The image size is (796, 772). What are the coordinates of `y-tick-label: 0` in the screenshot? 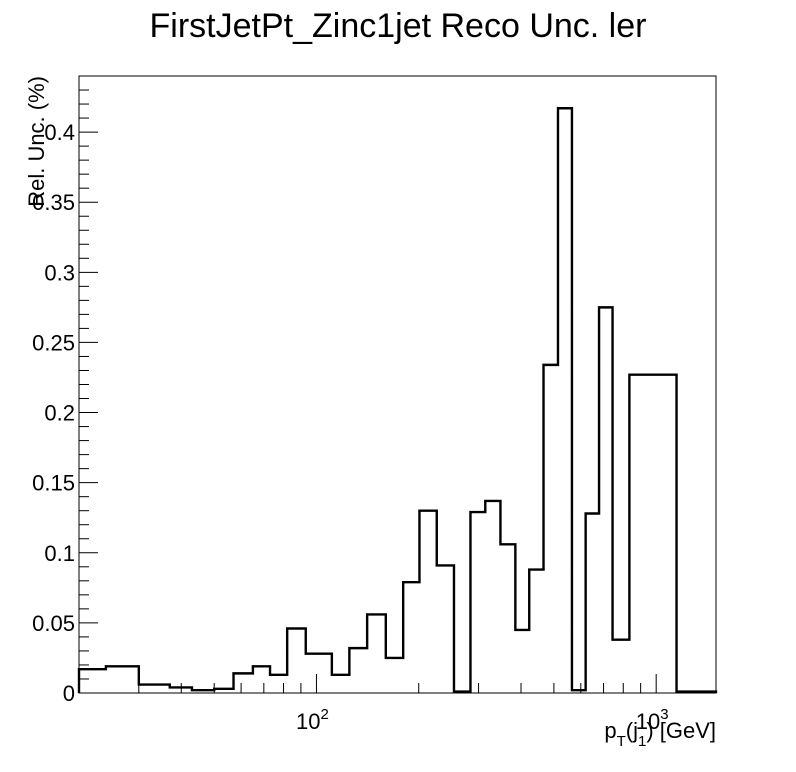 It's located at (69, 693).